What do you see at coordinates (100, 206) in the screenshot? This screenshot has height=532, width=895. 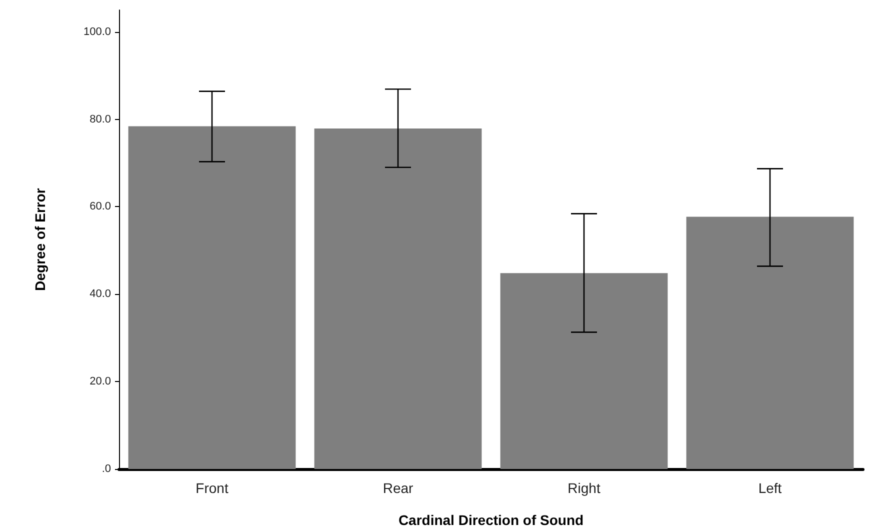 I see `y-tick-label: 60.0` at bounding box center [100, 206].